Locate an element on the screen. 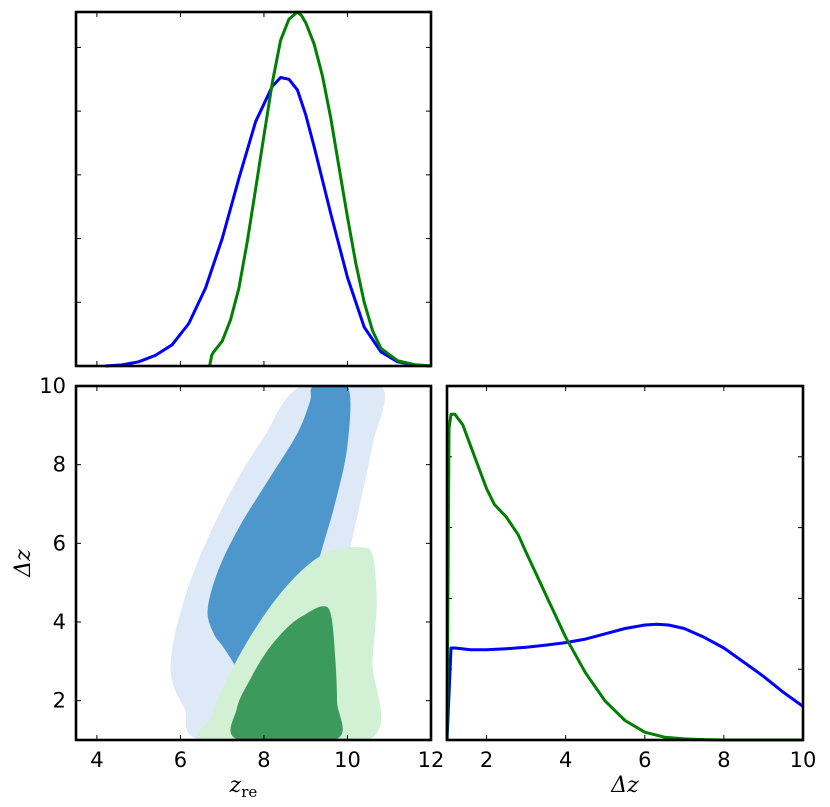 This screenshot has height=807, width=830. y-tick-label: 2 is located at coordinates (59, 701).